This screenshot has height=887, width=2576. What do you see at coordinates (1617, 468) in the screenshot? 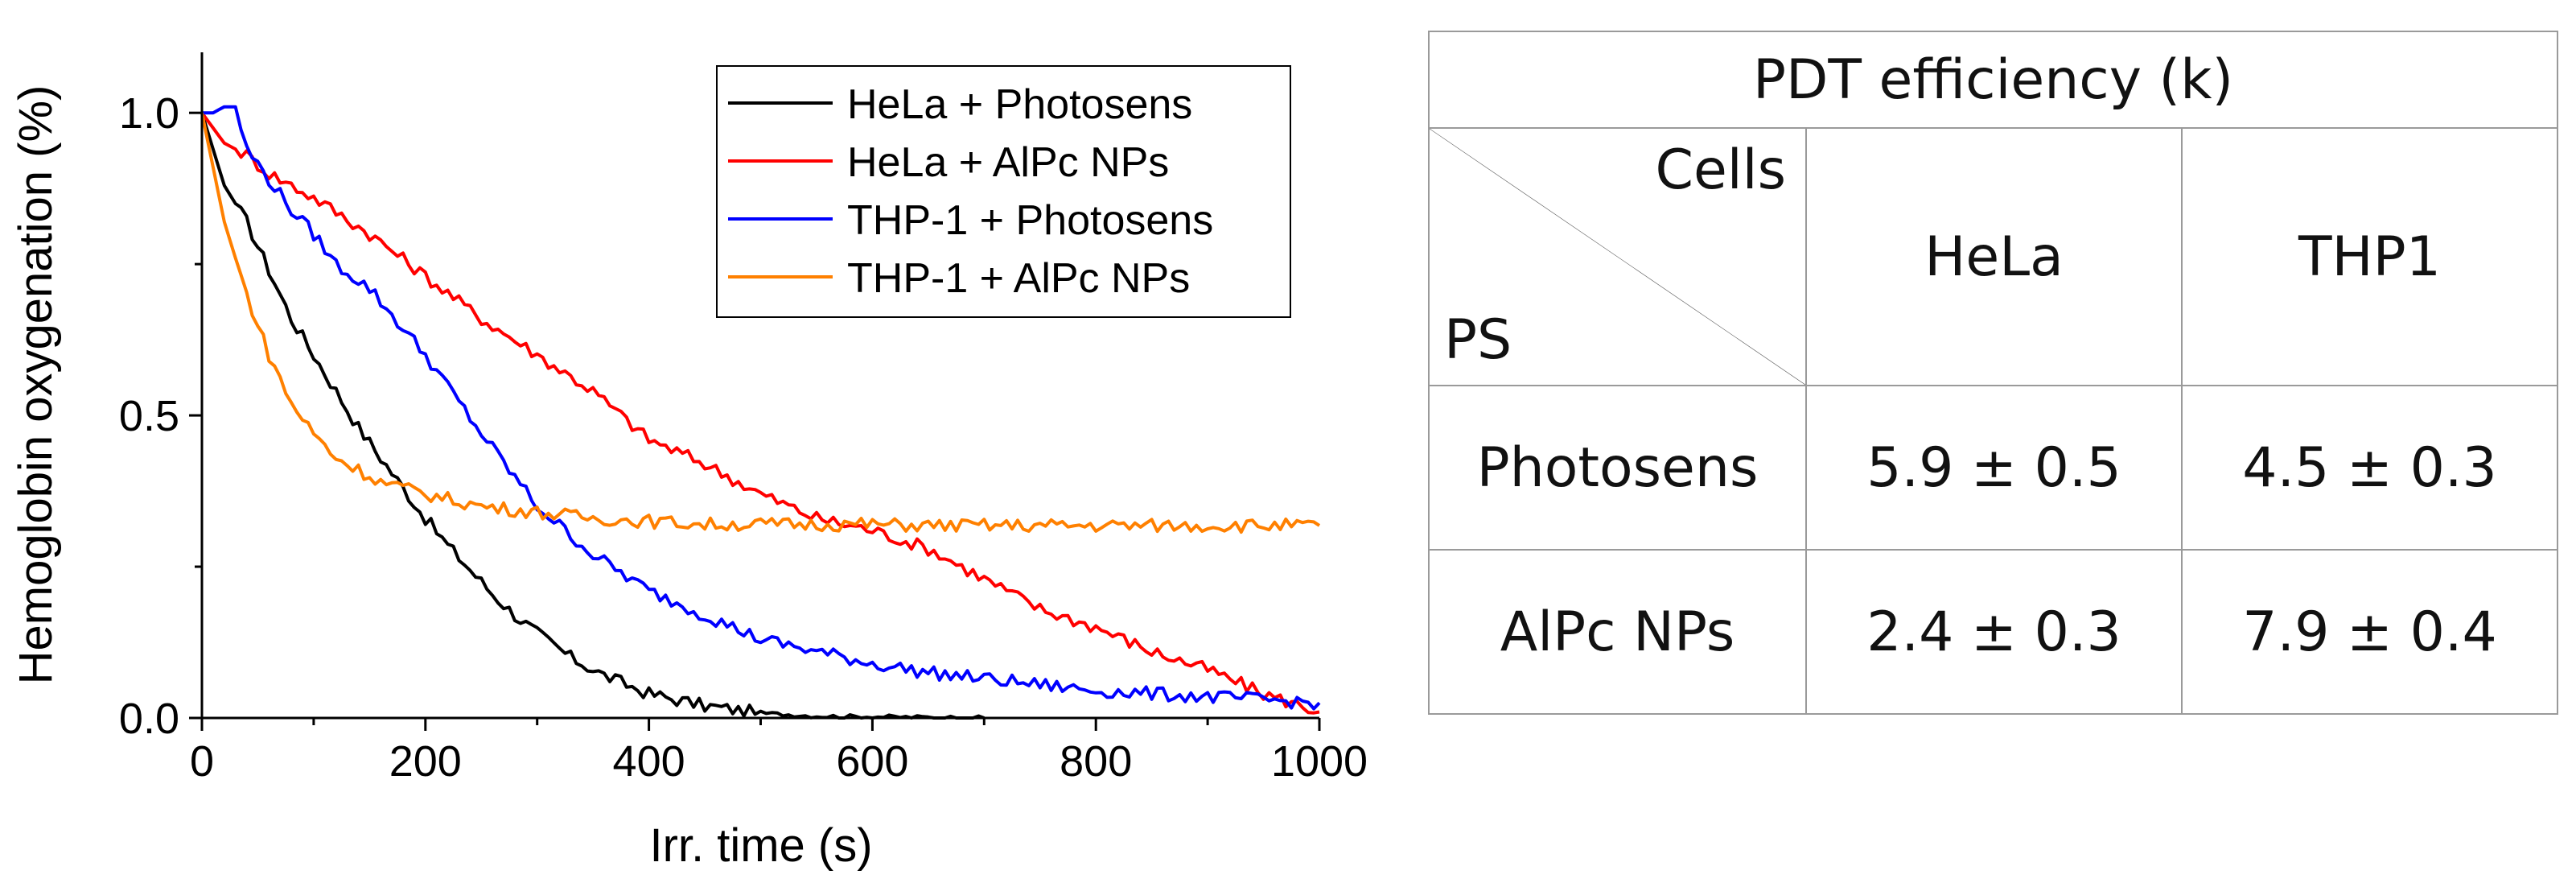
I see `row-label-photosens: Photosens` at bounding box center [1617, 468].